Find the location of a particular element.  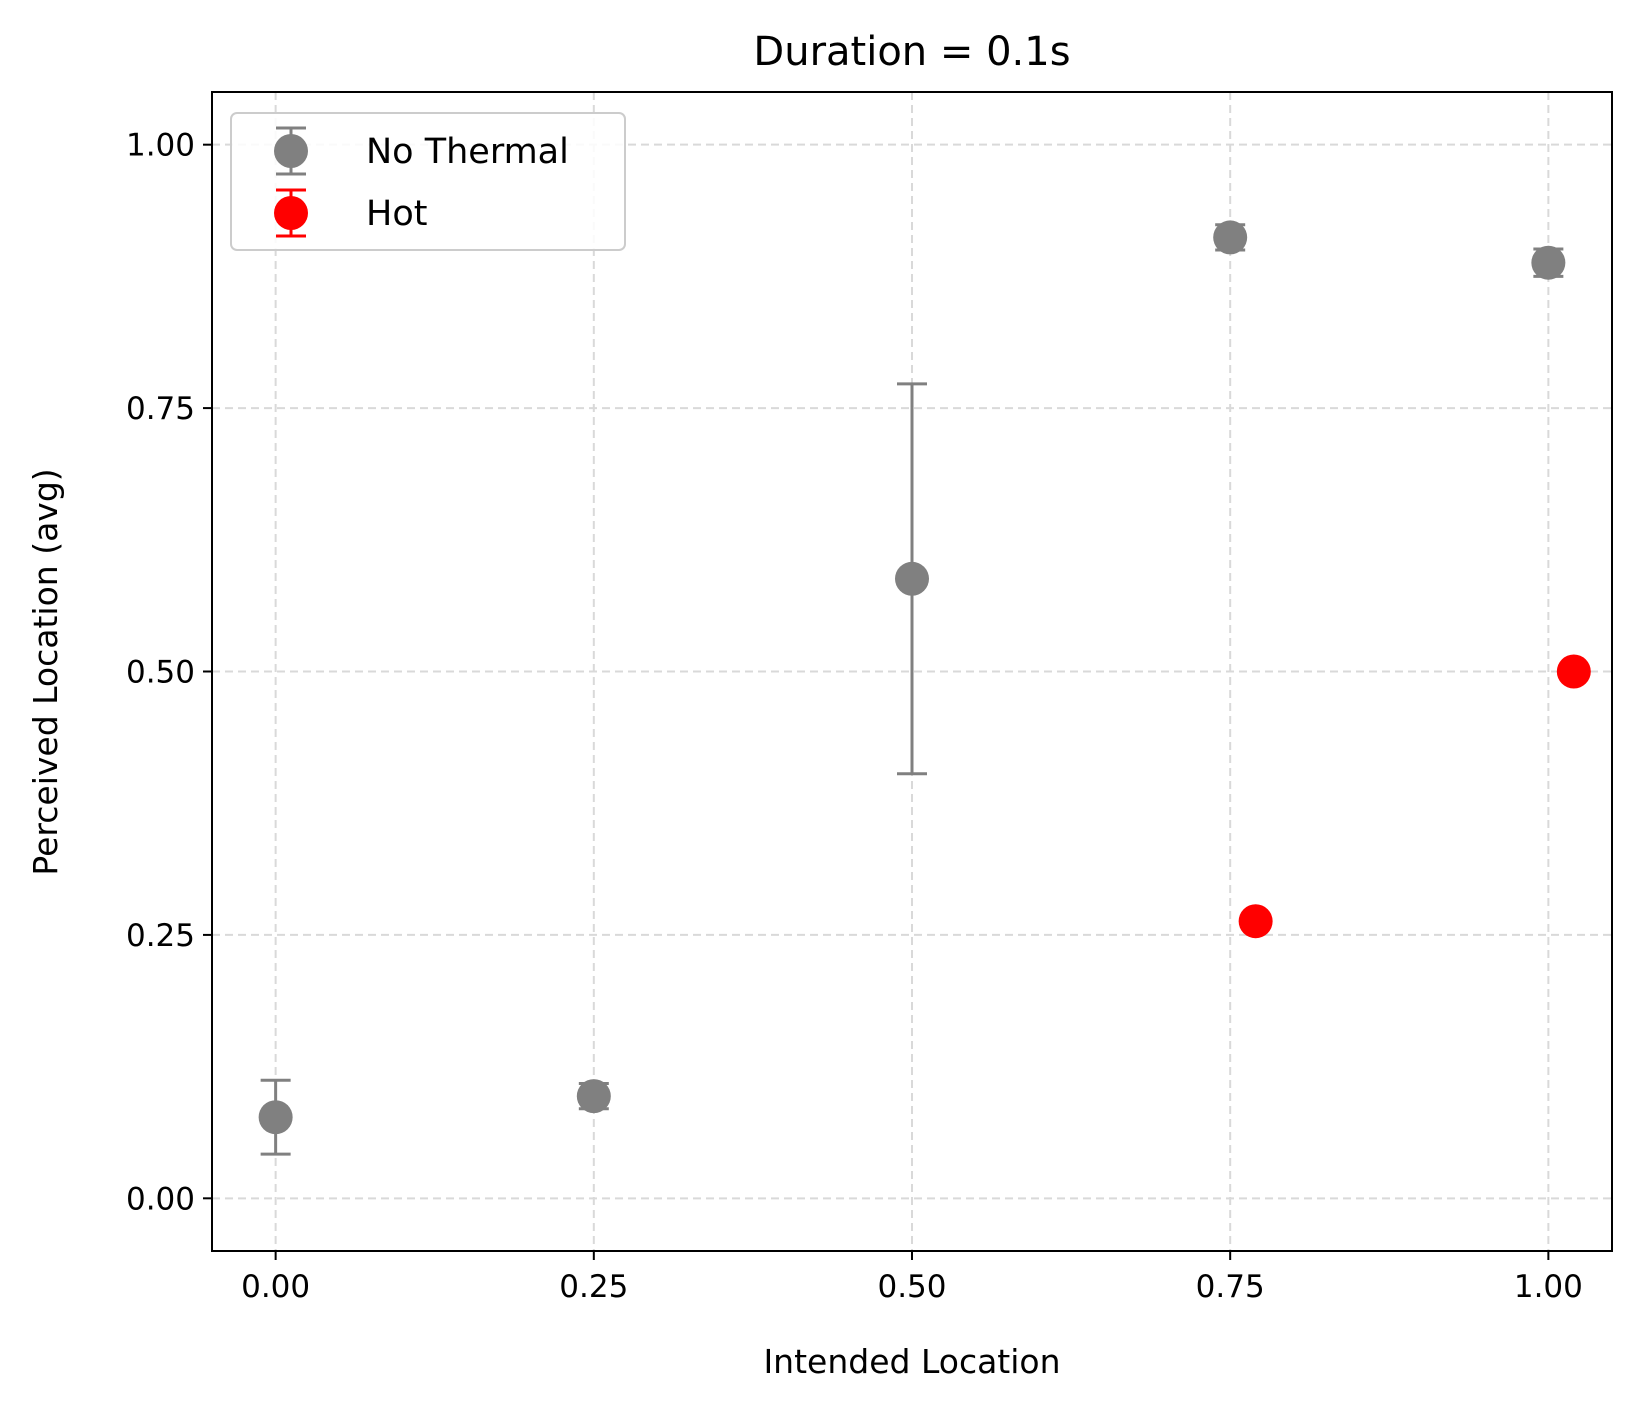

legend-box is located at coordinates (428, 181).